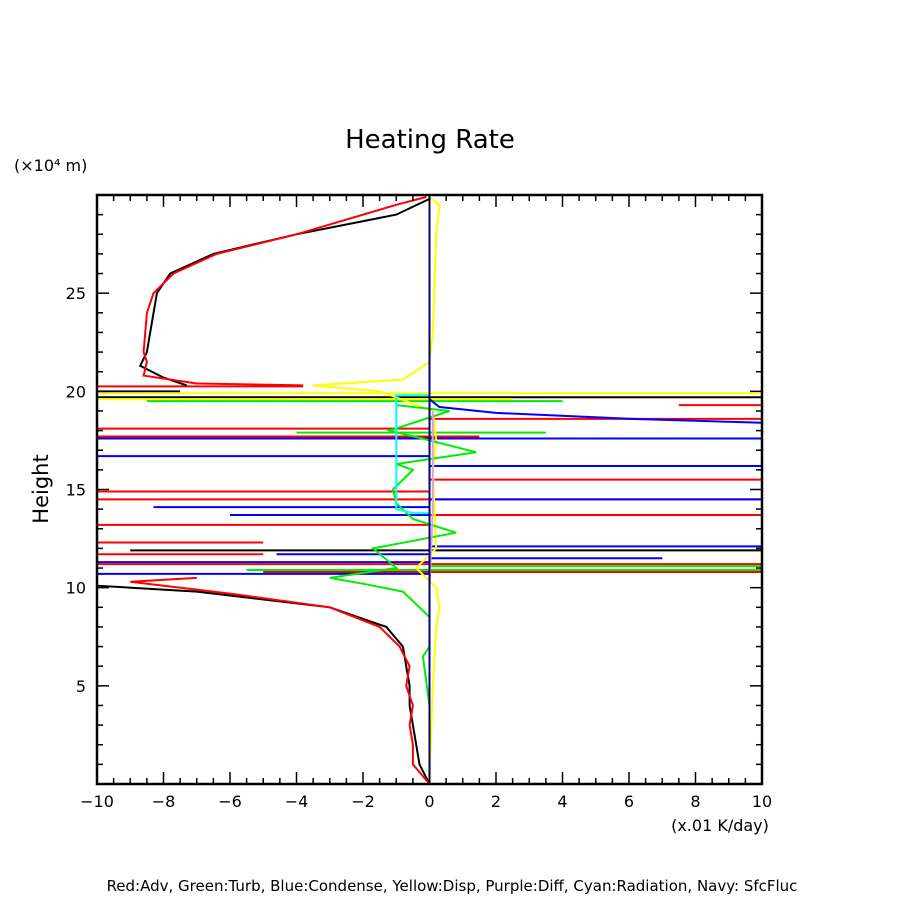 This screenshot has width=904, height=904. Describe the element at coordinates (97, 801) in the screenshot. I see `x-tick-label: −10` at that location.